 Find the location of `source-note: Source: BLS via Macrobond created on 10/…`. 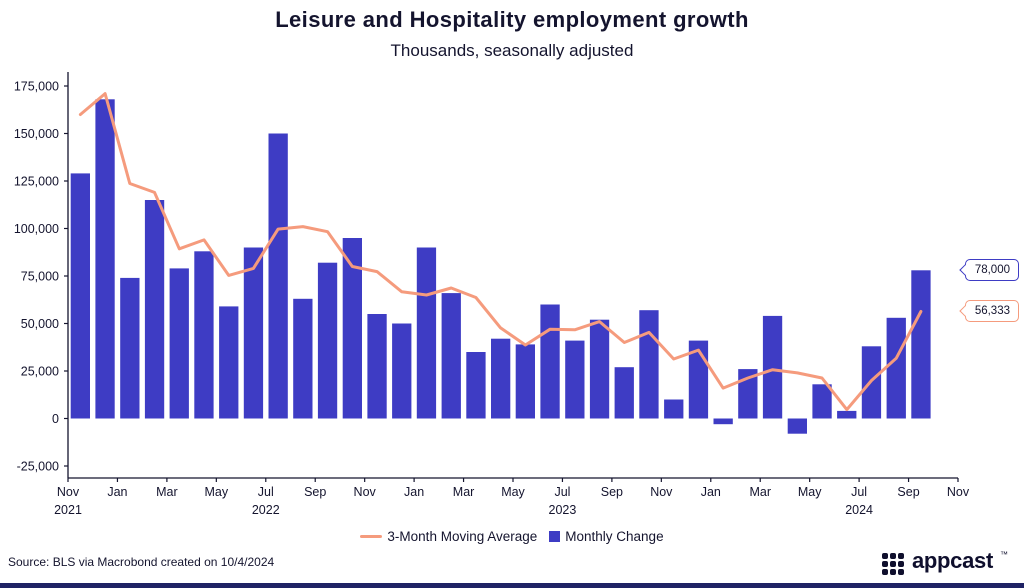

source-note: Source: BLS via Macrobond created on 10/… is located at coordinates (141, 562).